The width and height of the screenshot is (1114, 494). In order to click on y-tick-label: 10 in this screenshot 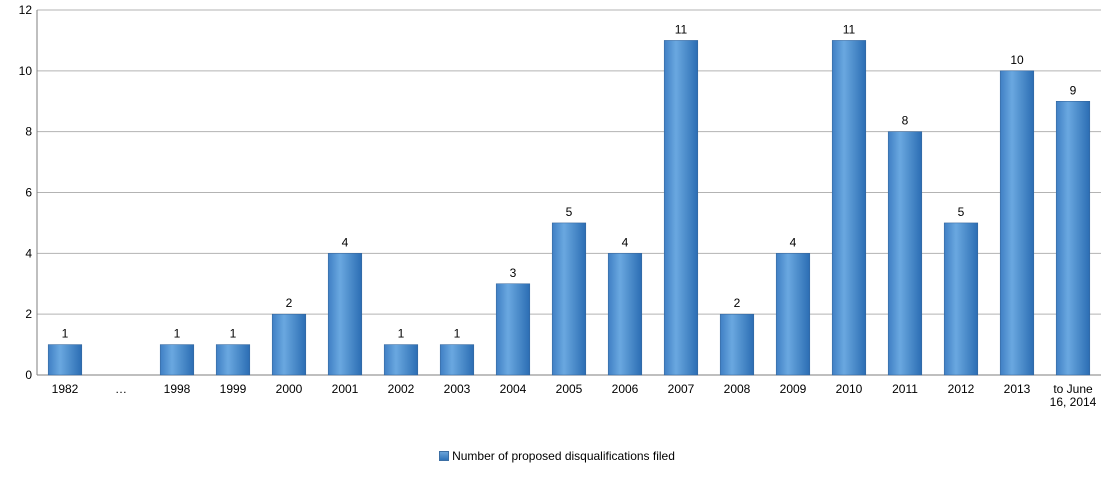, I will do `click(26, 71)`.